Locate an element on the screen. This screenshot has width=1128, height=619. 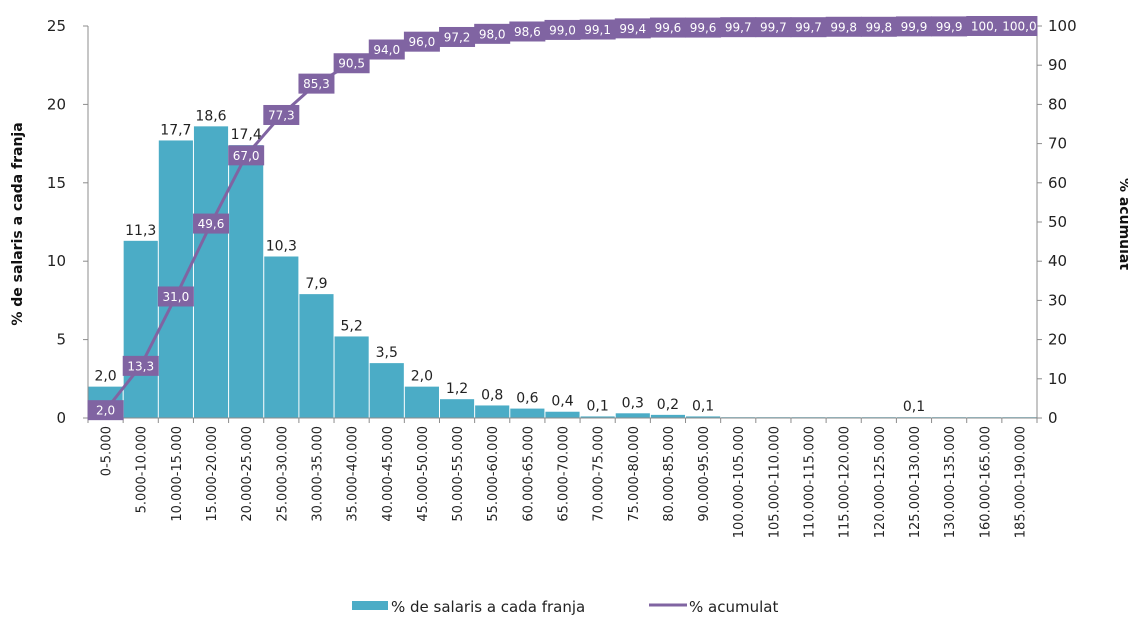
x-tick-label-17: 90.000-95.000 is located at coordinates (704, 474).